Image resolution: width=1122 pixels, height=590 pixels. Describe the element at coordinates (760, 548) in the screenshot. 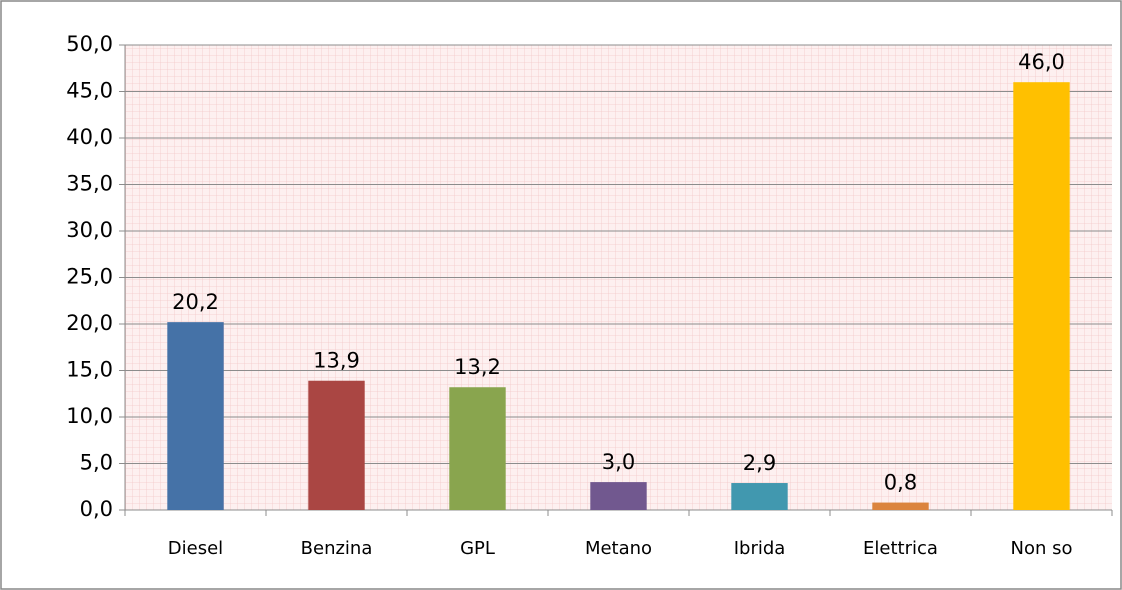

I see `x-tick-label: Ibrida` at that location.